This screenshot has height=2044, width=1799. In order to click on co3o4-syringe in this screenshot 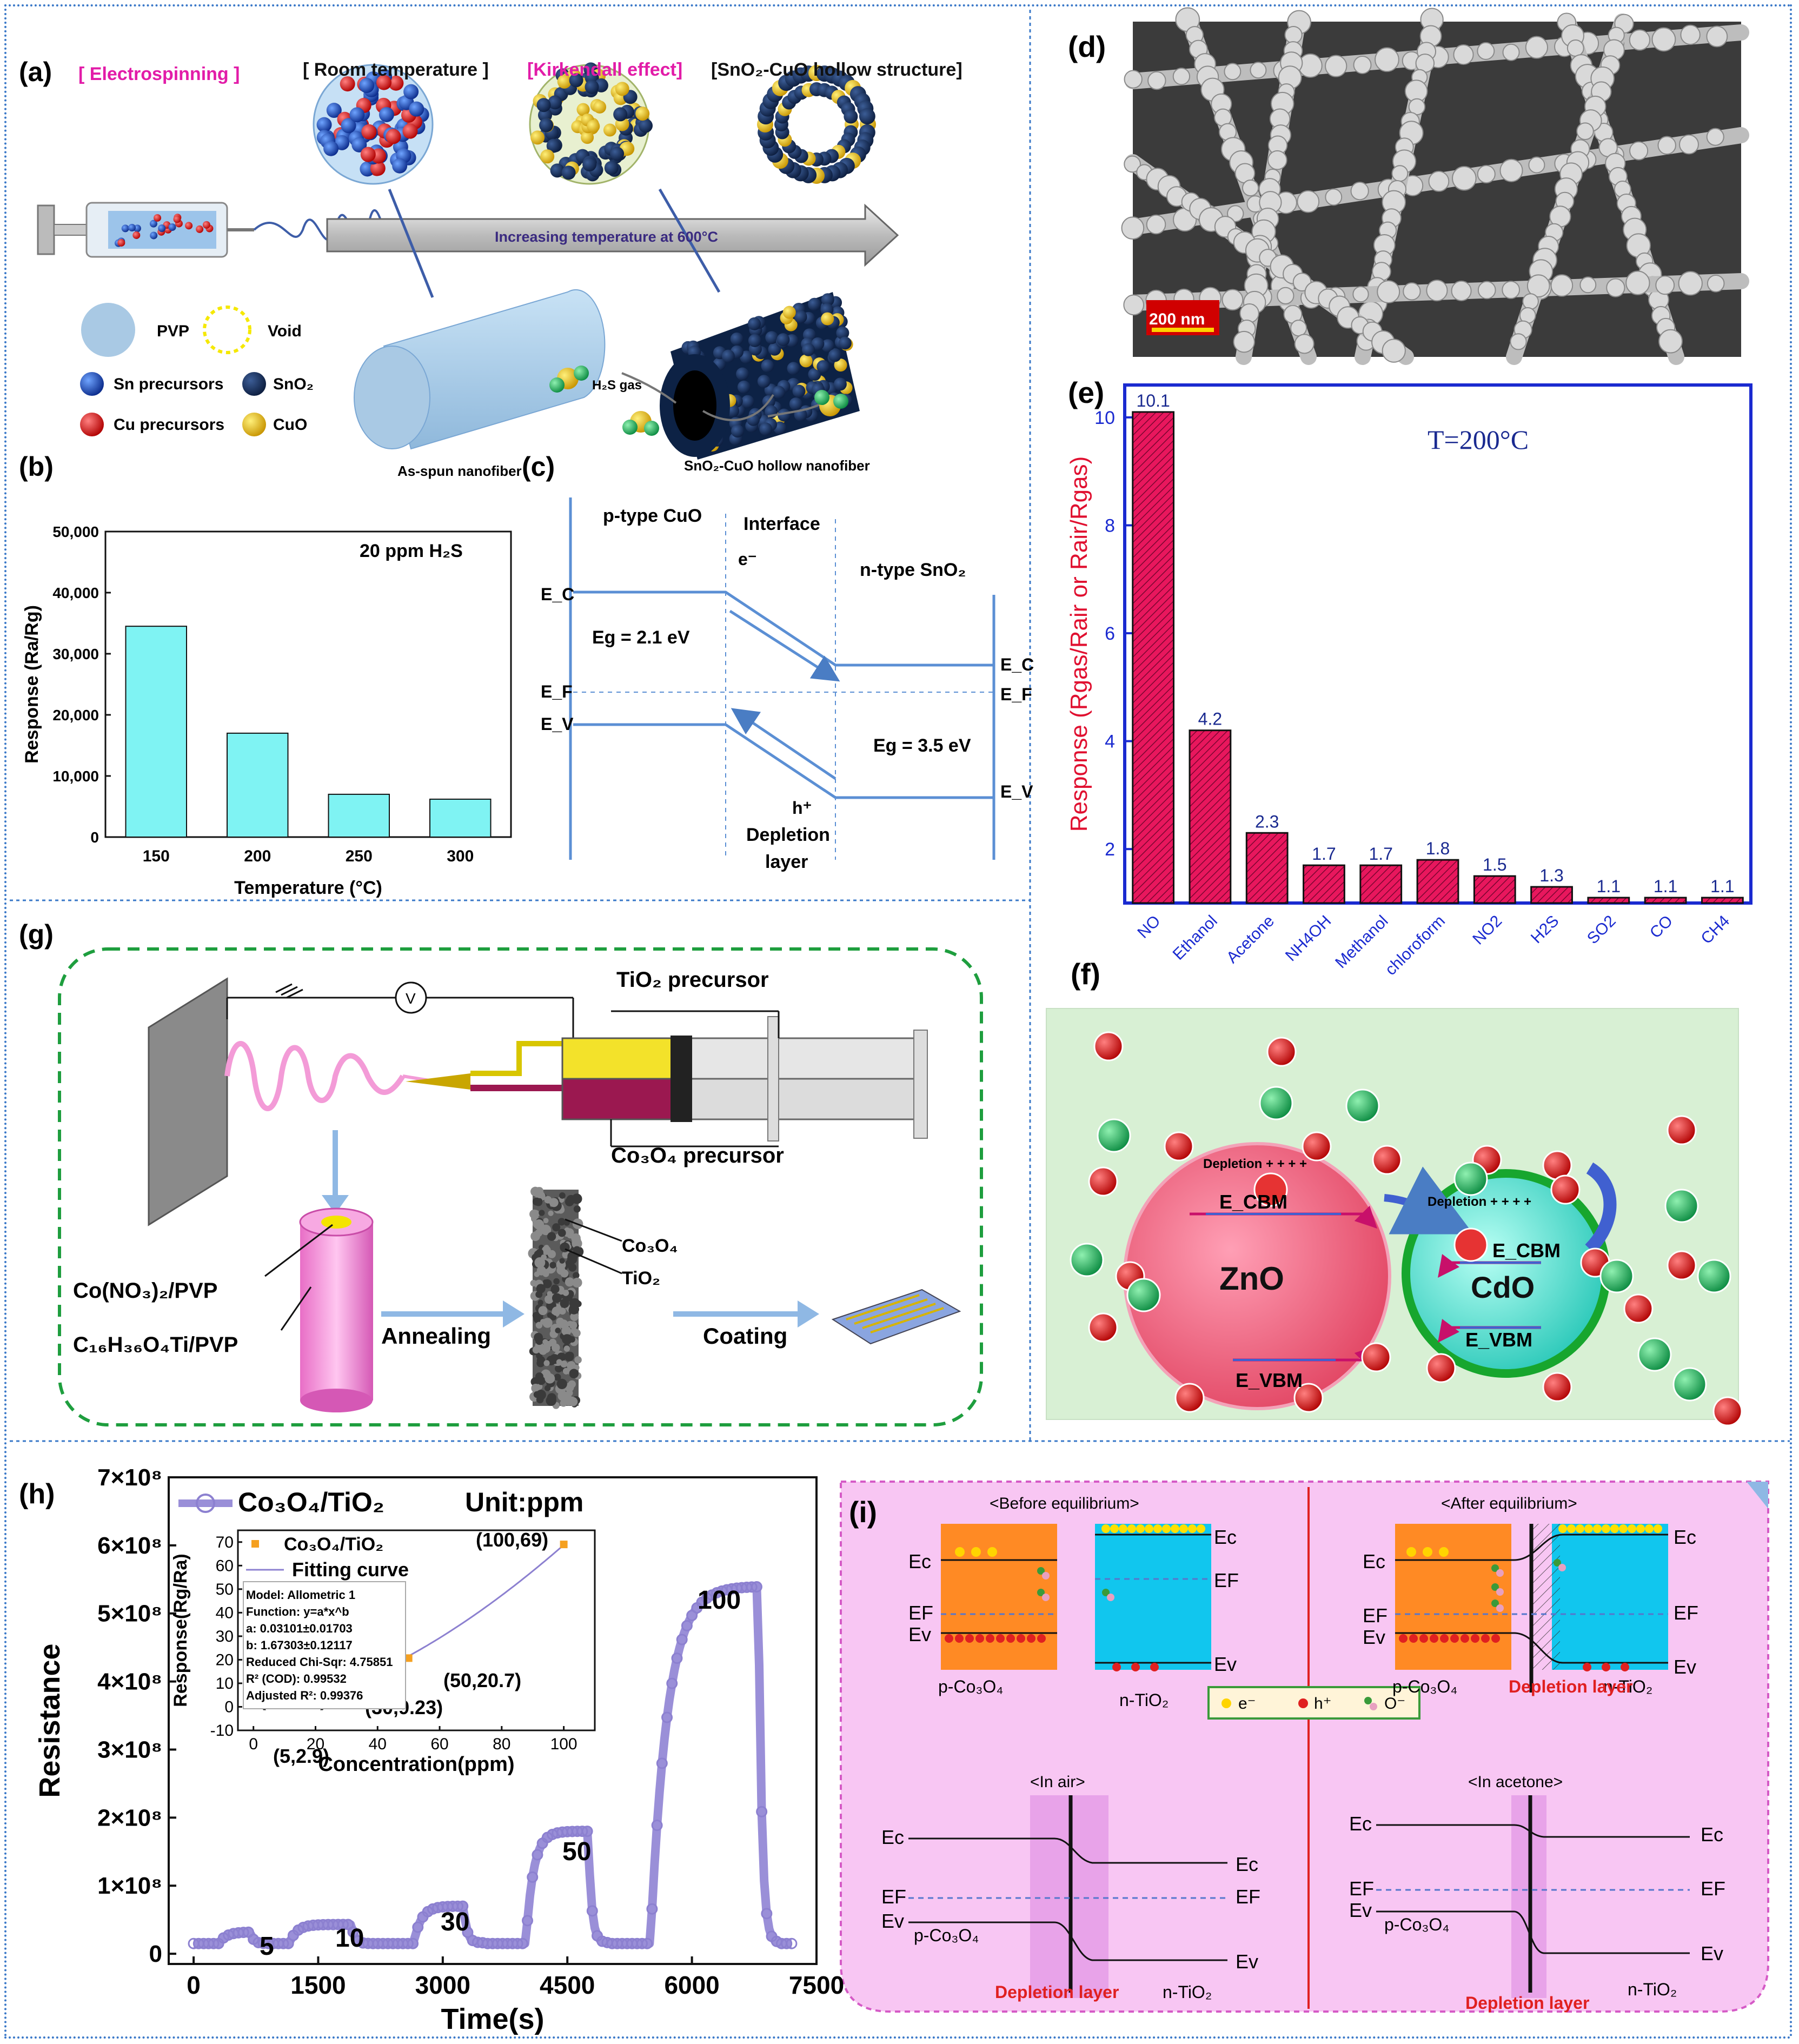, I will do `click(625, 1099)`.